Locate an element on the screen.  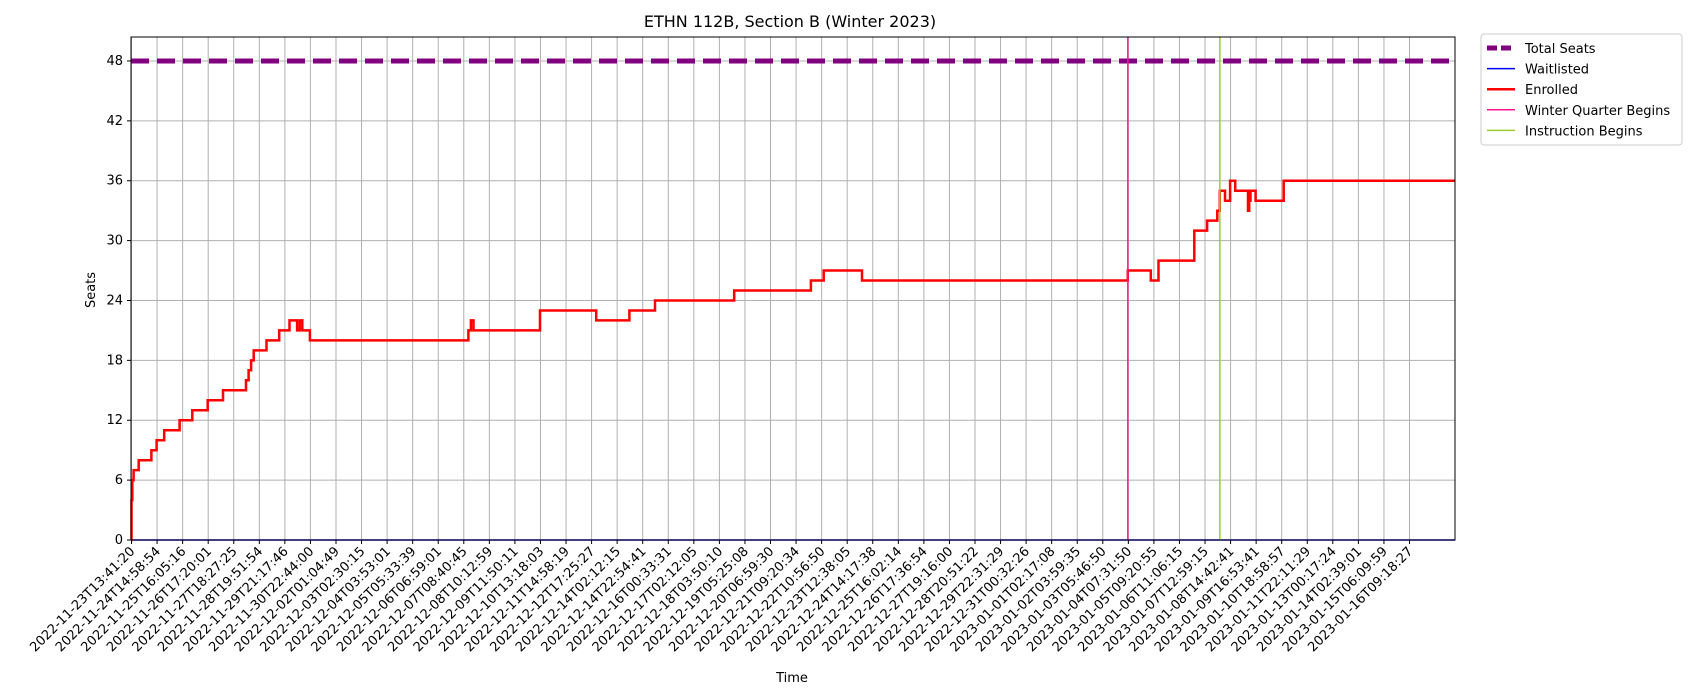
y-tick-label: 6 is located at coordinates (119, 480).